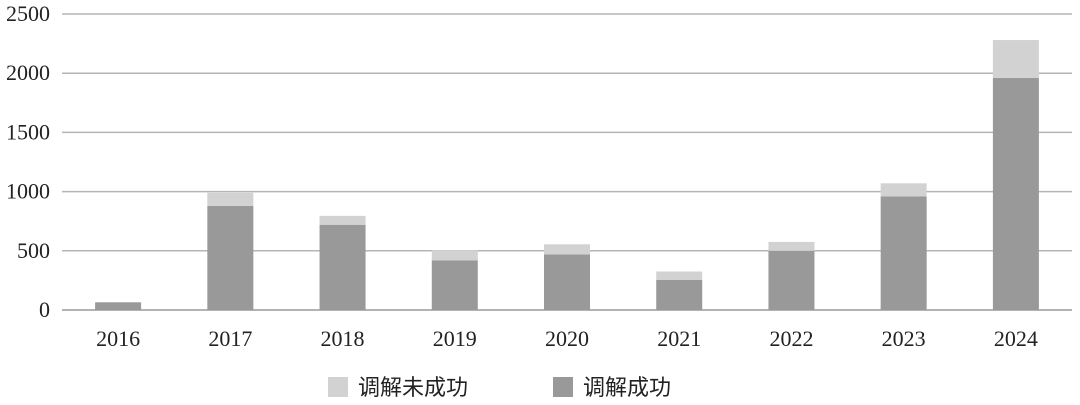 The image size is (1080, 405). I want to click on x-tick-label: 2022, so click(791, 338).